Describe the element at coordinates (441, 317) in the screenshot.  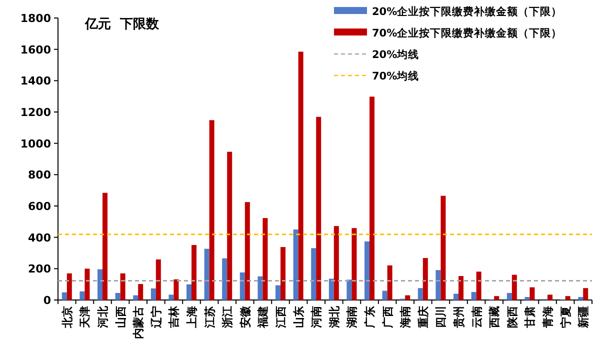
I see `x-tick-label: 四川` at that location.